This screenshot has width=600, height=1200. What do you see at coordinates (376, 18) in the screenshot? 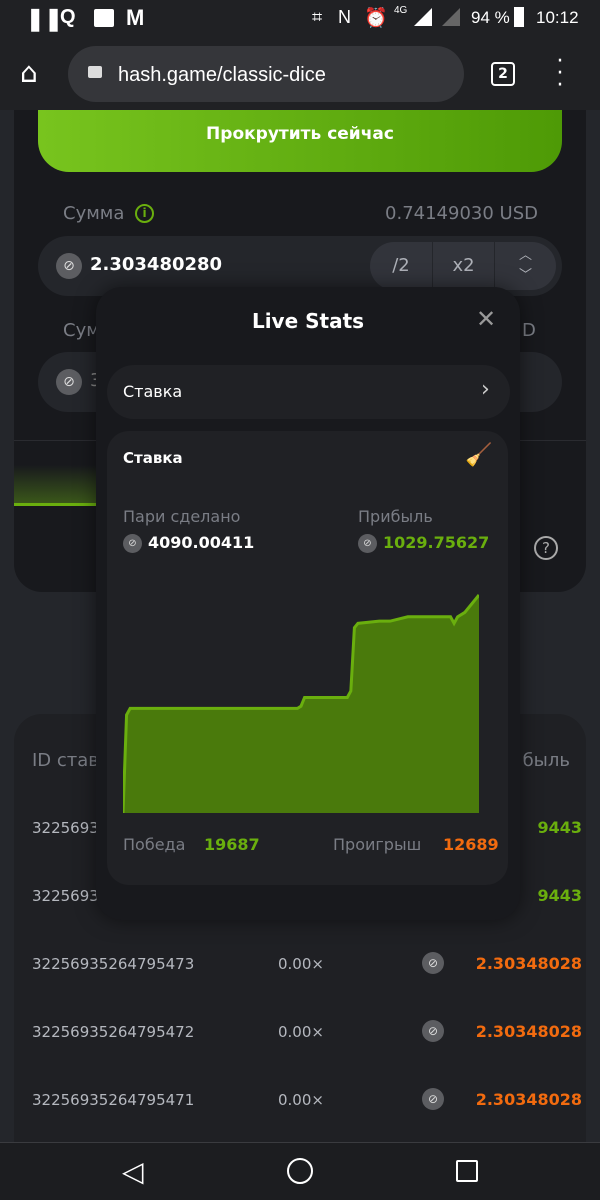
I see `alarm-icon: ⏰` at bounding box center [376, 18].